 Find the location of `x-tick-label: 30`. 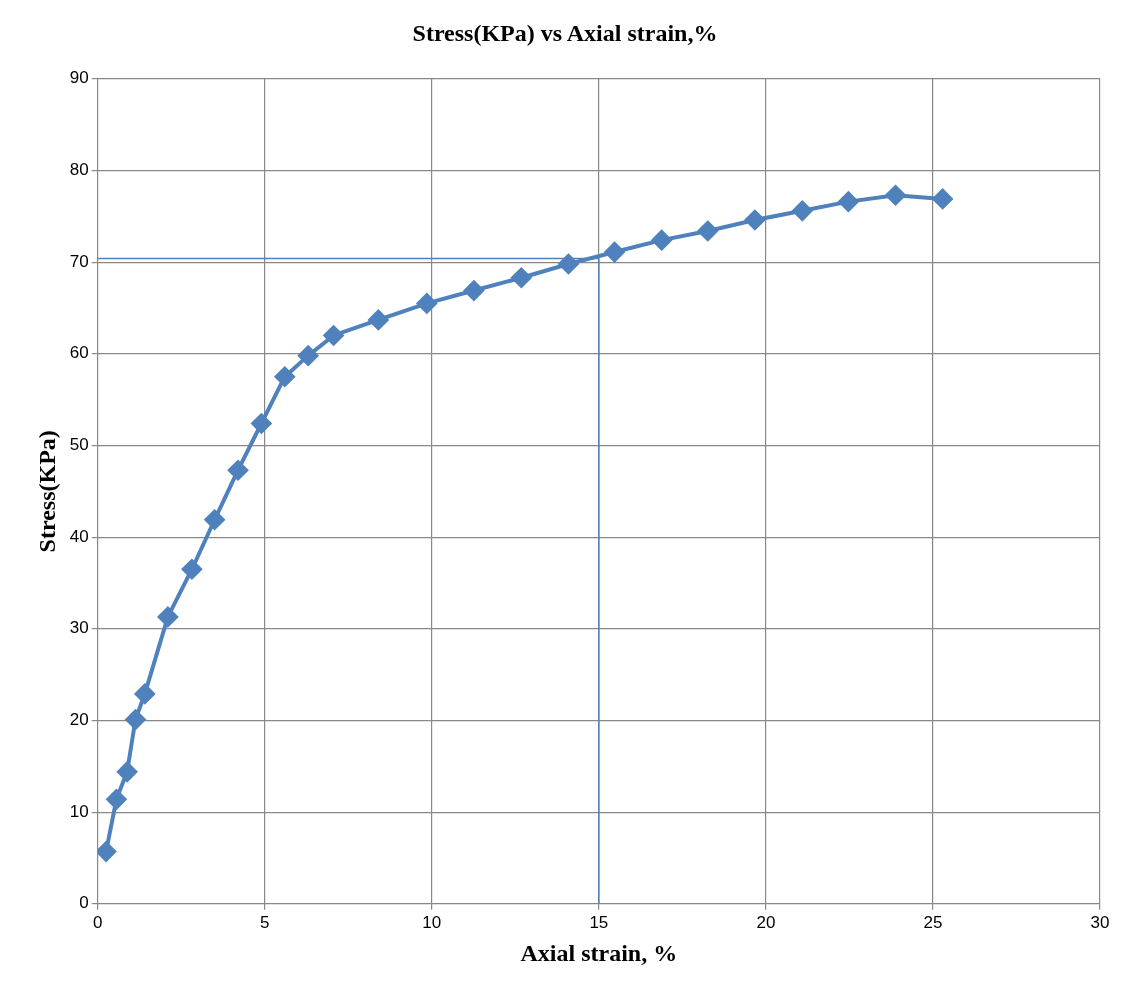

x-tick-label: 30 is located at coordinates (1100, 922).